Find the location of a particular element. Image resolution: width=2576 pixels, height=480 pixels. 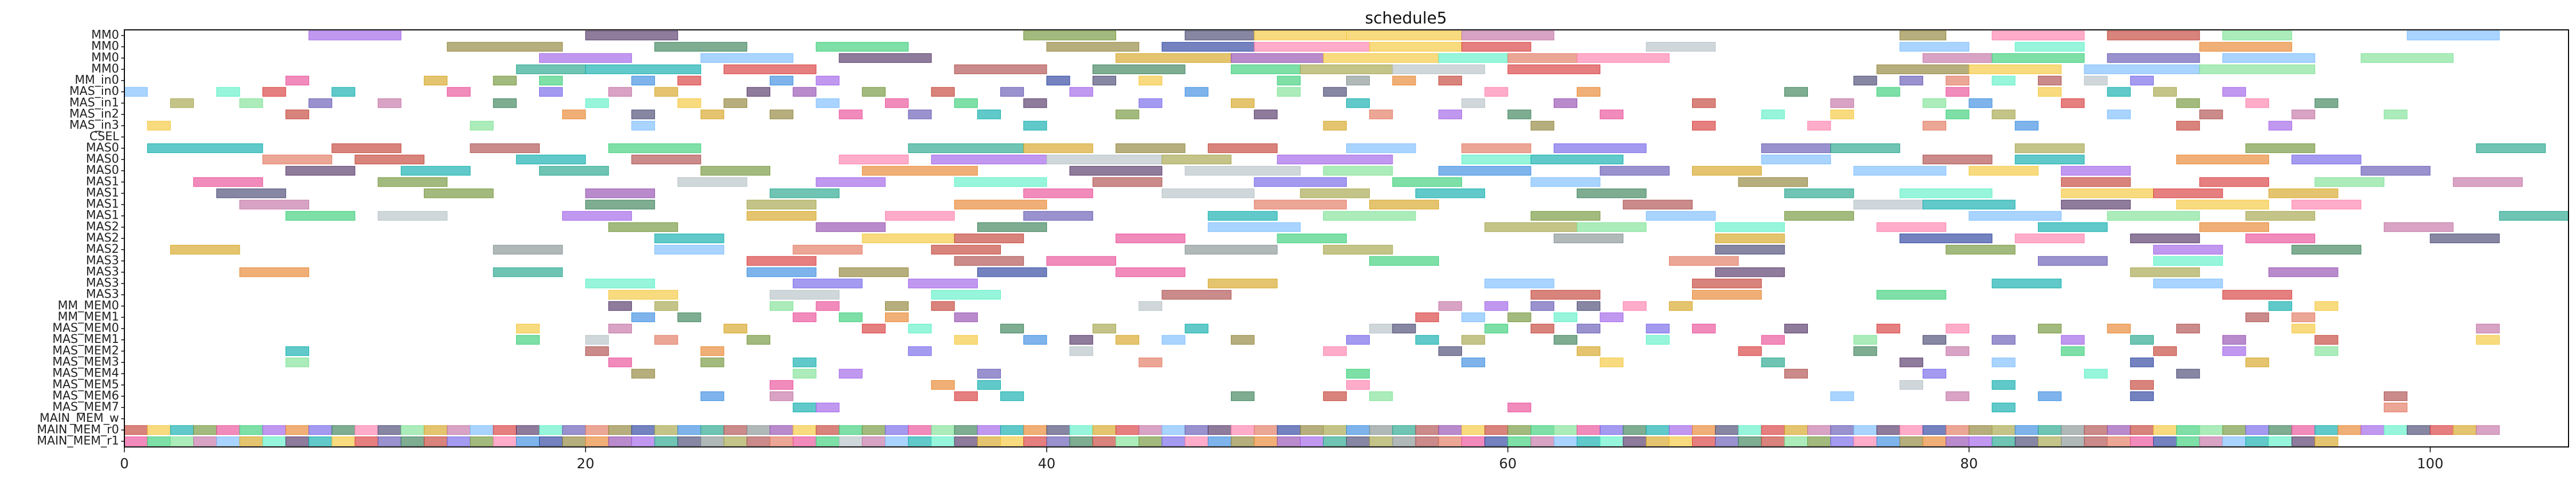

y-tick-label: MAS1 is located at coordinates (102, 204).